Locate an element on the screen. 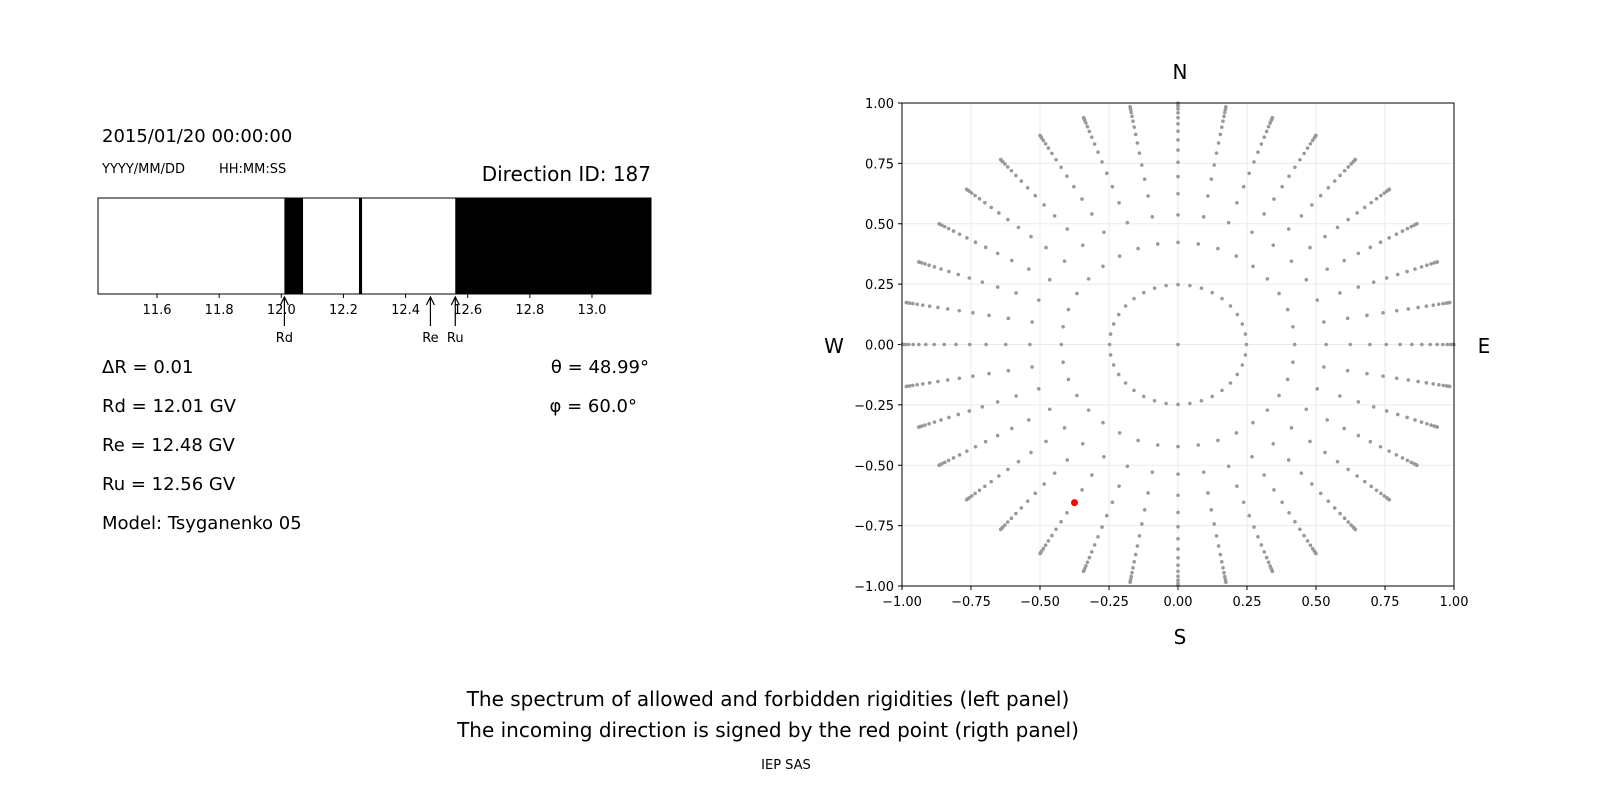 The image size is (1600, 800). y-tick-label: 0.25 is located at coordinates (879, 285).